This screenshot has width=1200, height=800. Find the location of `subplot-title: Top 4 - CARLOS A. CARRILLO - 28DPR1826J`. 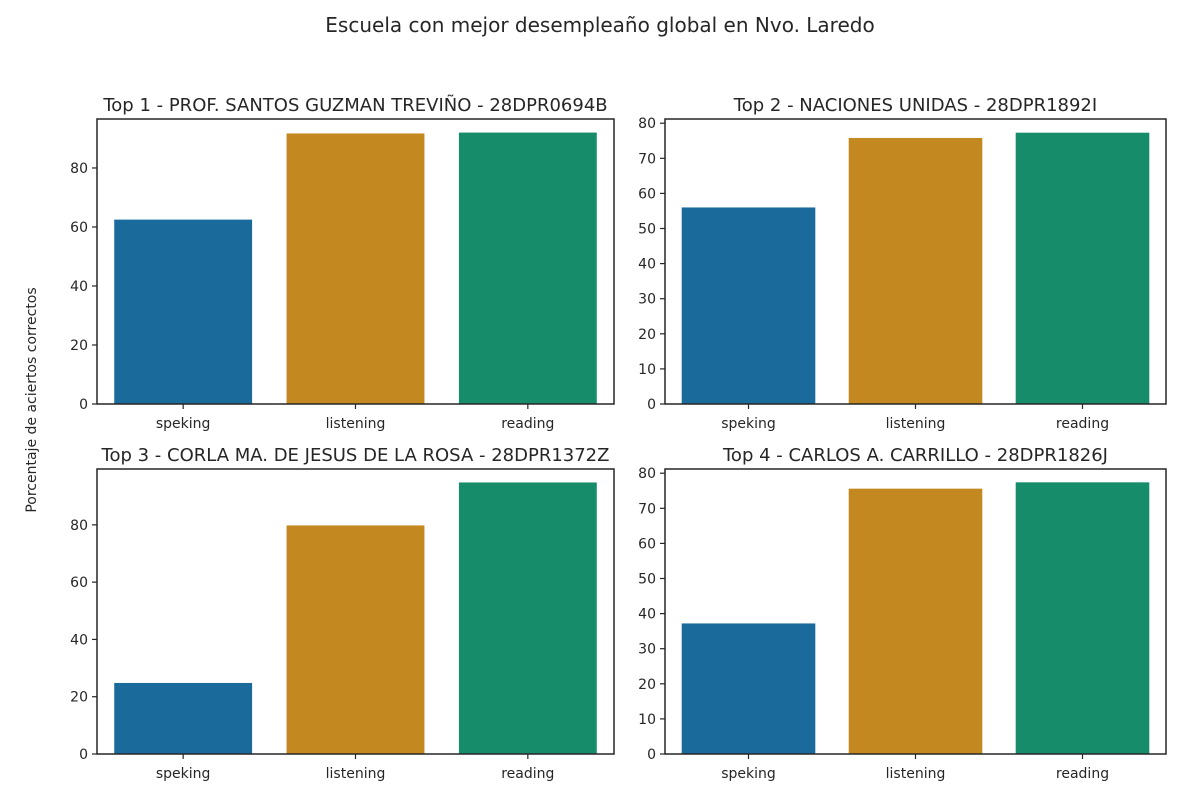

subplot-title: Top 4 - CARLOS A. CARRILLO - 28DPR1826J is located at coordinates (915, 455).